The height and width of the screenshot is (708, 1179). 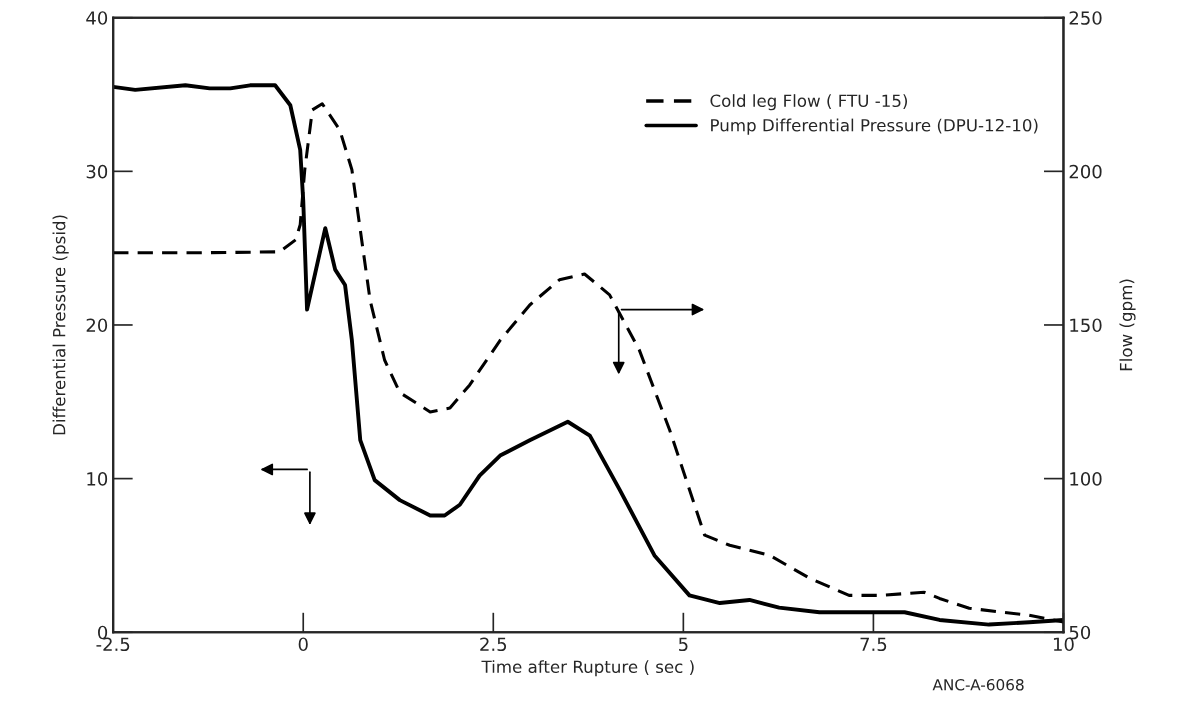 What do you see at coordinates (1085, 18) in the screenshot?
I see `y2-tick-label: 250` at bounding box center [1085, 18].